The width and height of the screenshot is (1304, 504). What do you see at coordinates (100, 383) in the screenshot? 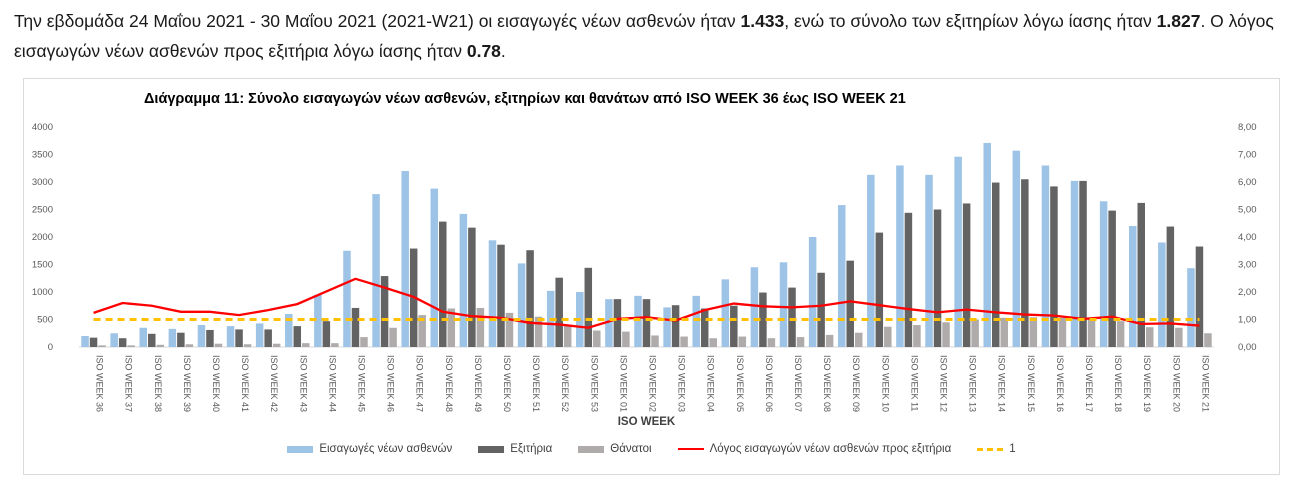
I see `x-tick-label: ISO WEEK 36` at bounding box center [100, 383].